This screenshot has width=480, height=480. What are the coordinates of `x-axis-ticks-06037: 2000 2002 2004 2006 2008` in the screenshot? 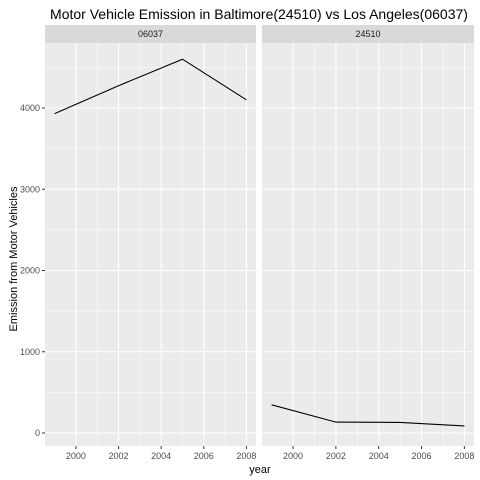 It's located at (161, 453).